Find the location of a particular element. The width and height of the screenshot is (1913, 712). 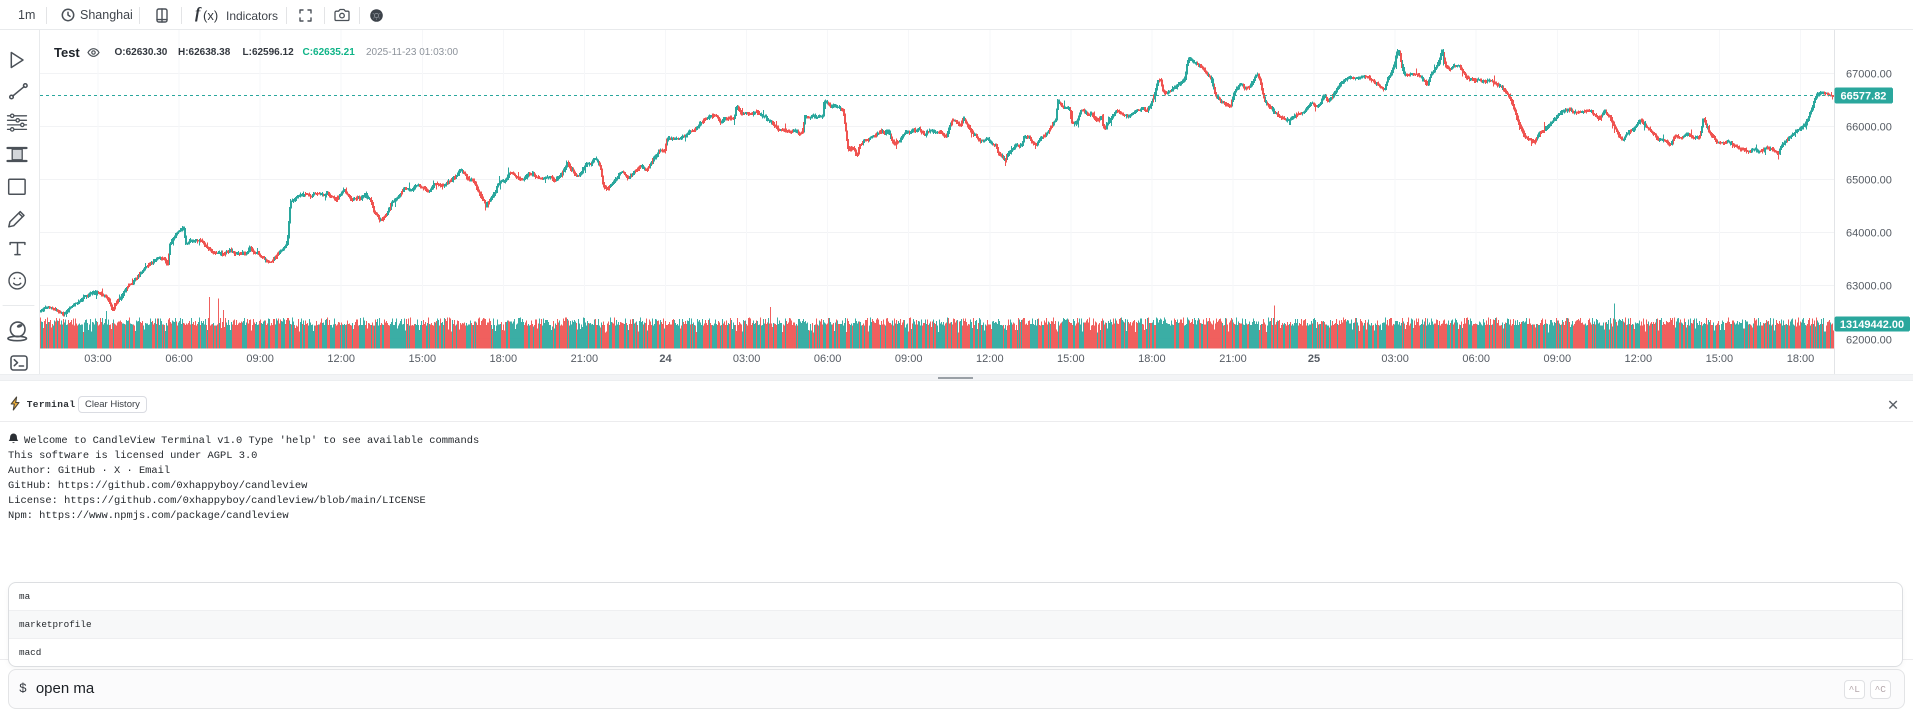

svg-text: 62000.00 is located at coordinates (1869, 340).